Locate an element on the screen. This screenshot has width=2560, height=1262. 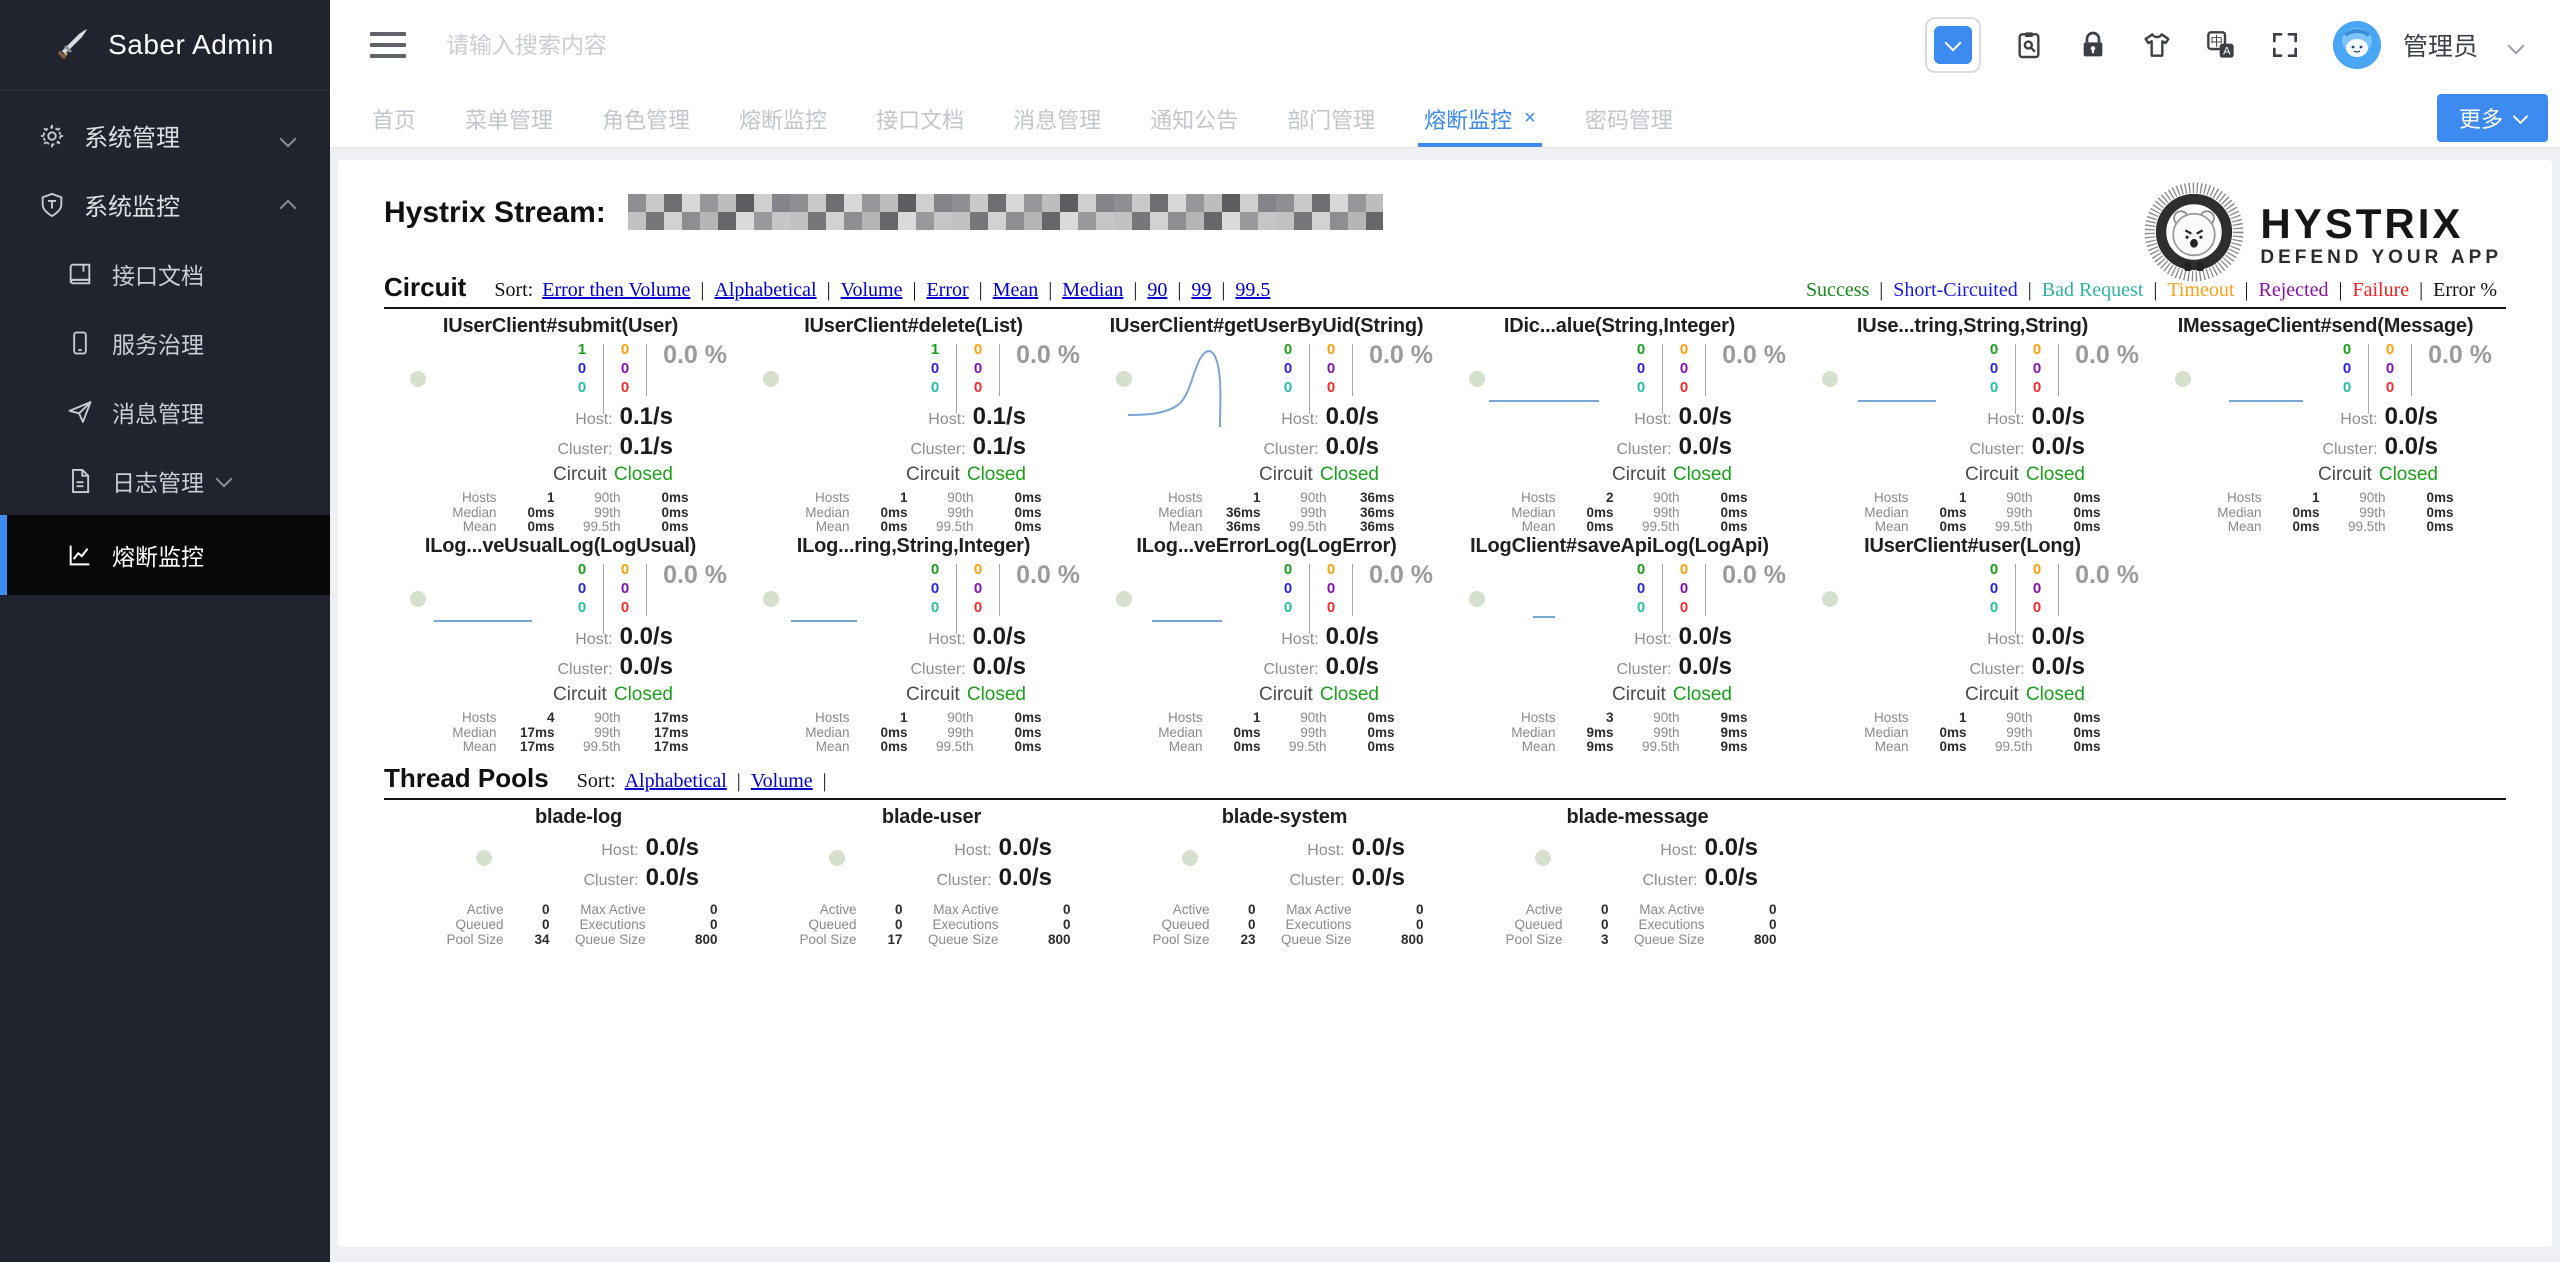
search-input is located at coordinates (661, 45).